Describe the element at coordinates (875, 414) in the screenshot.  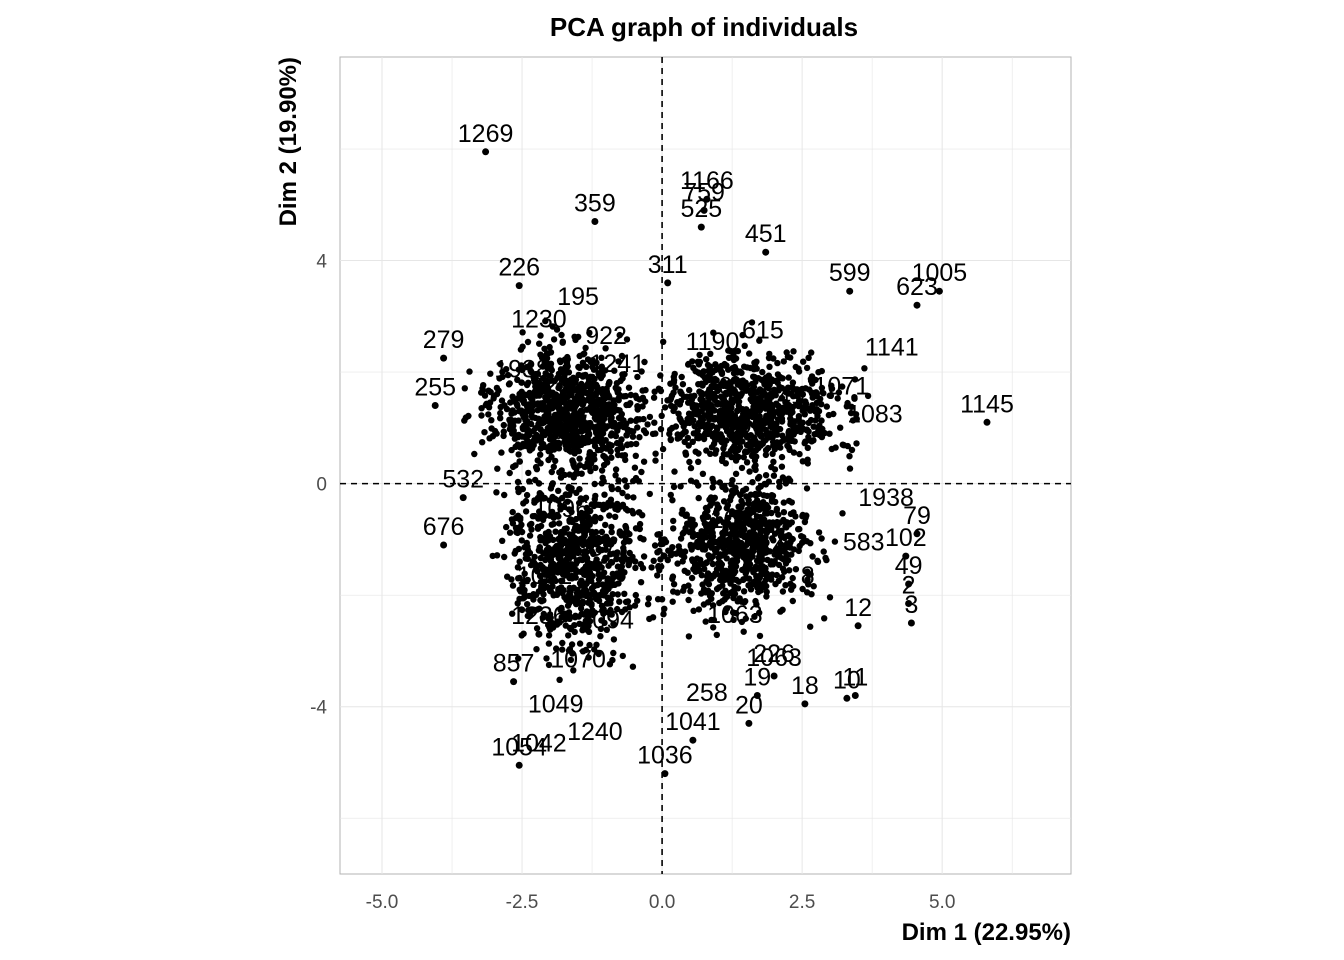
I see `point-label: 1083` at that location.